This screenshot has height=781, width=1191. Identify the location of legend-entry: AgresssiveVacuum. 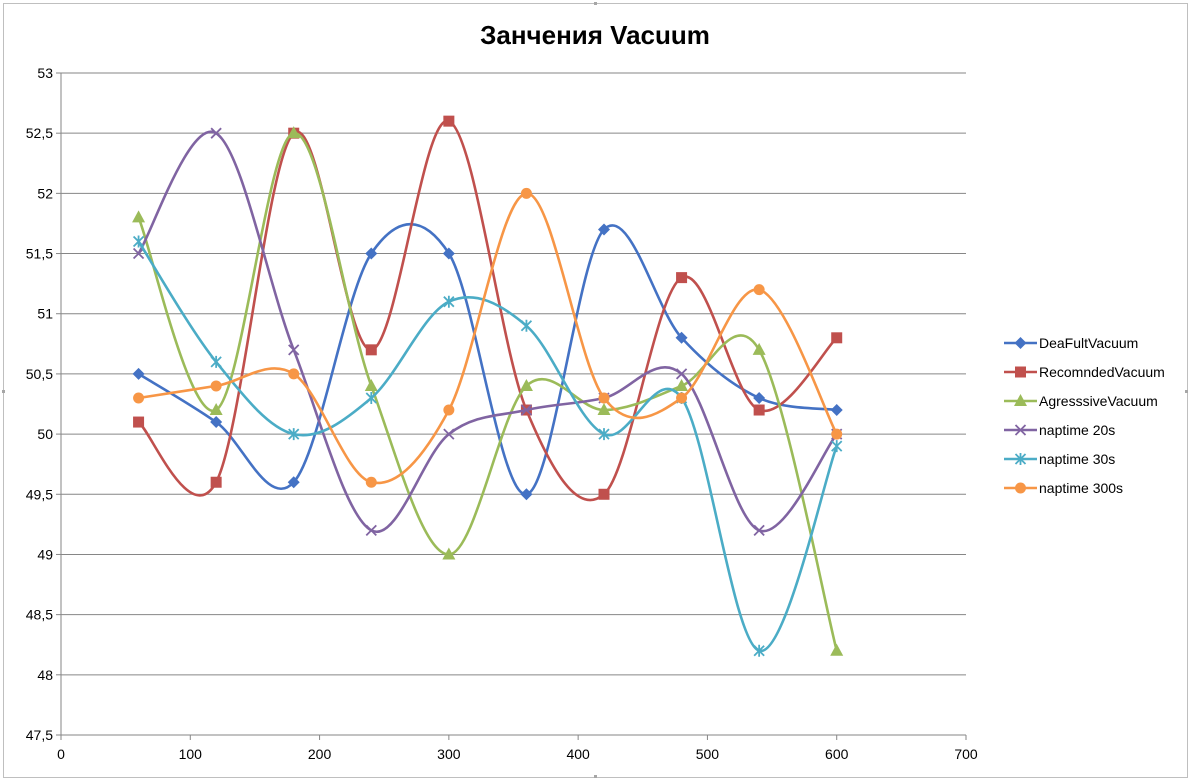
(1081, 401).